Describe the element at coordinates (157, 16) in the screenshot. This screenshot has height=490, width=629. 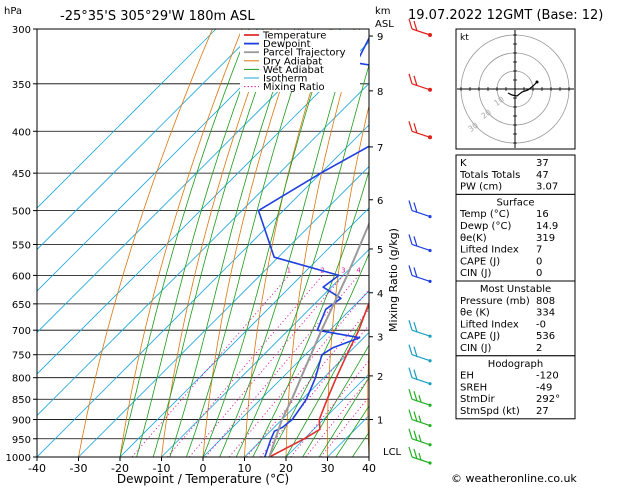
I see `location-title: -25°35'S 305°29'W 180m ASL` at that location.